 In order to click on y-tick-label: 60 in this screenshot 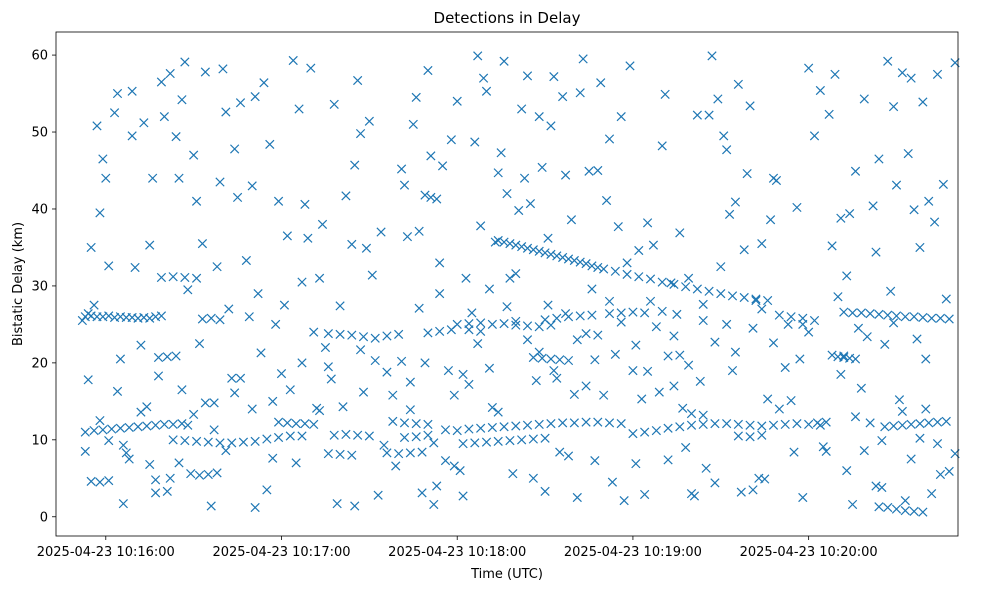, I will do `click(39, 56)`.